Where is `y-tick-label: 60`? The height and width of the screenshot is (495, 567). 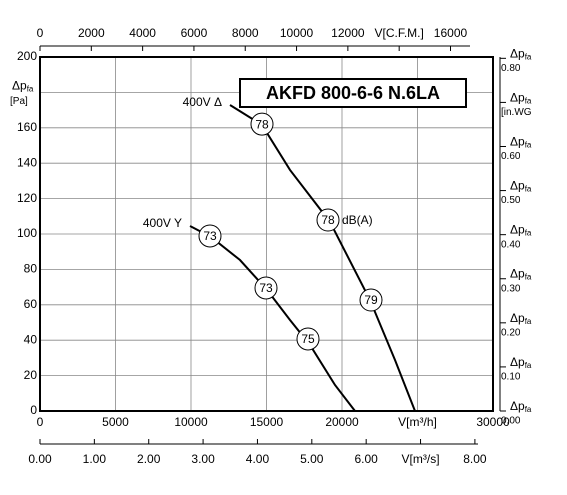 y-tick-label: 60 is located at coordinates (31, 304).